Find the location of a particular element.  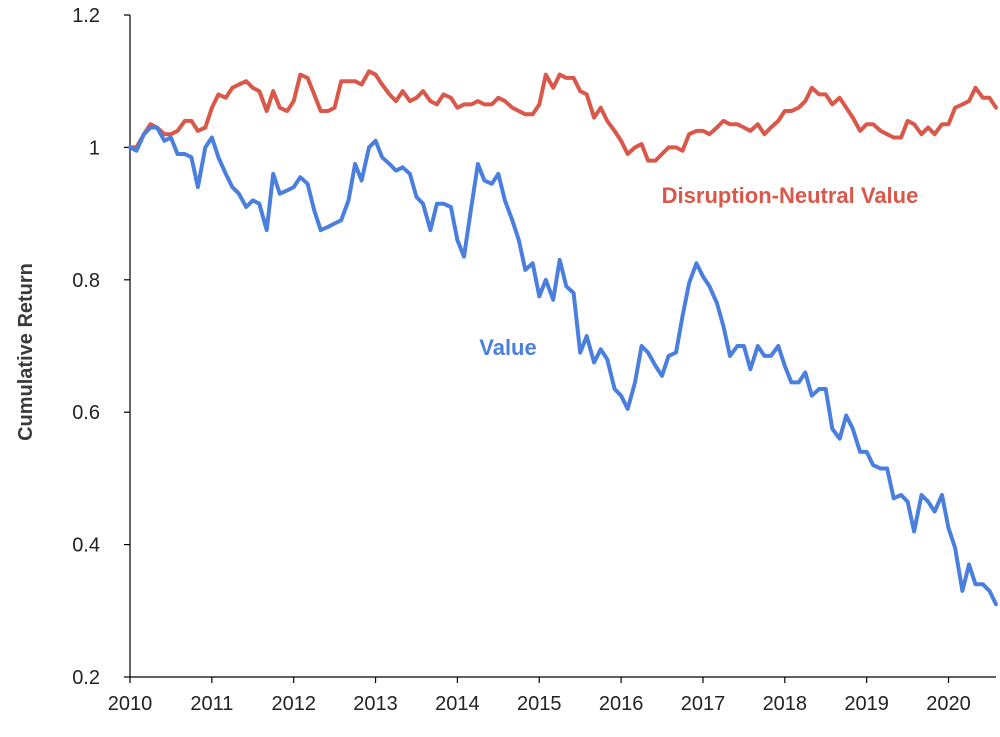

y-tick-label: 0.2 is located at coordinates (86, 678).